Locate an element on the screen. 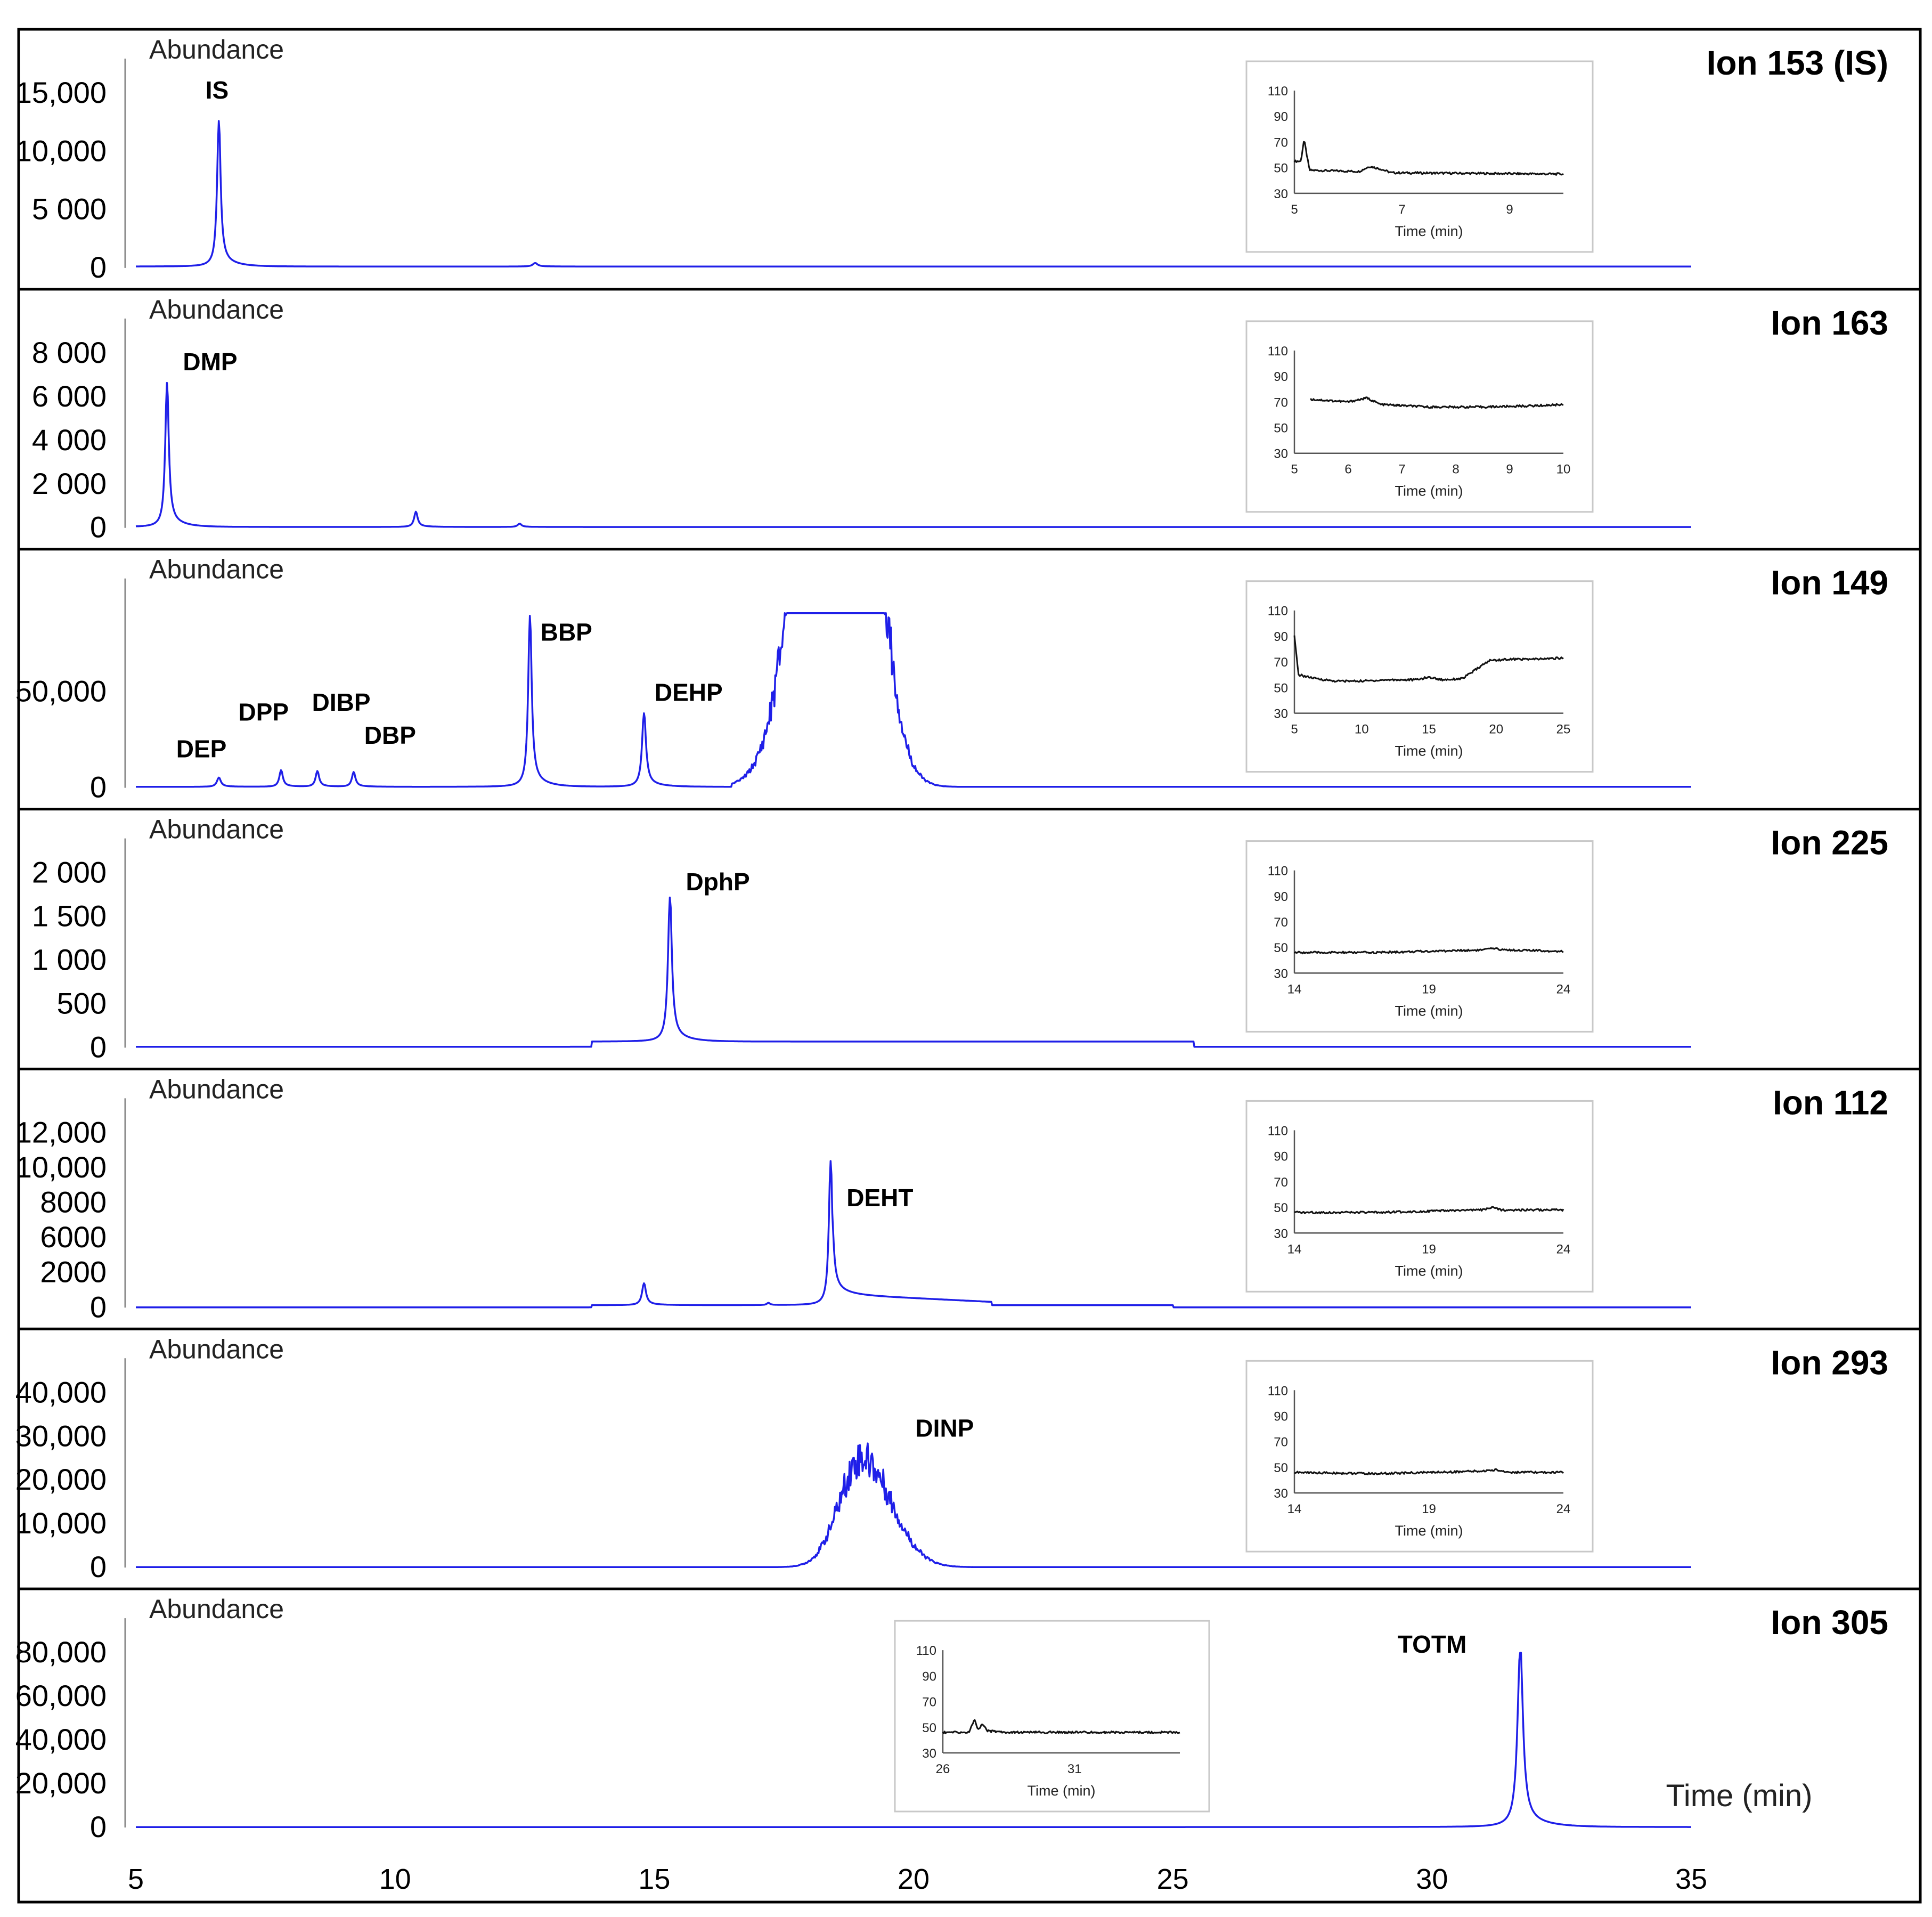  inset-x-tick: 15 is located at coordinates (1429, 729).